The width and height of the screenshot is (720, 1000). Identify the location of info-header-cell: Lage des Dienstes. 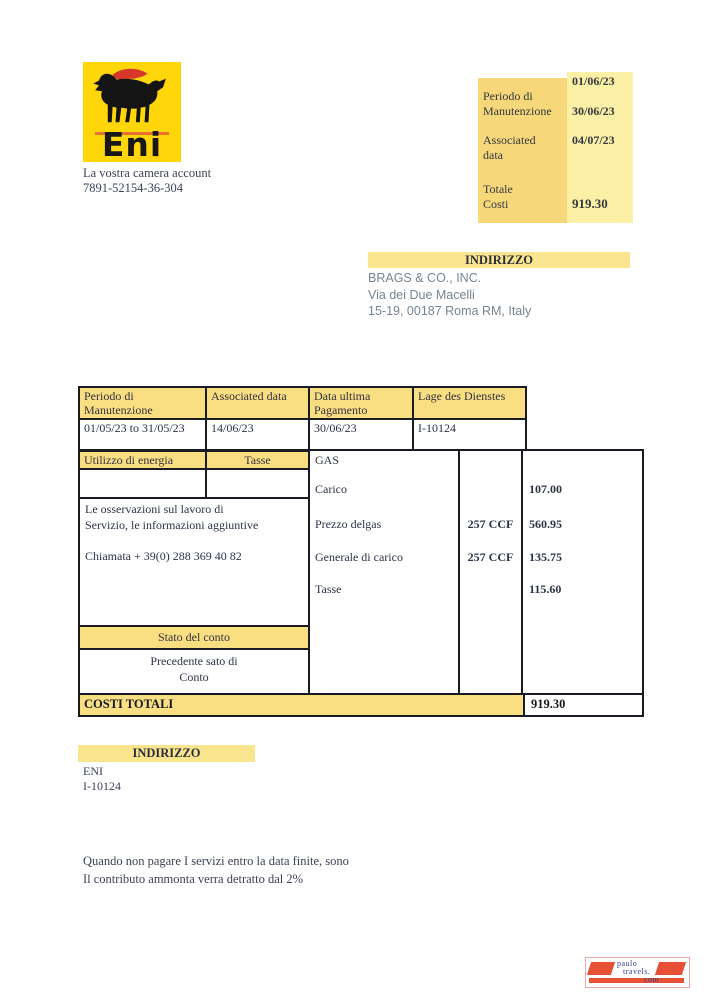
(469, 403).